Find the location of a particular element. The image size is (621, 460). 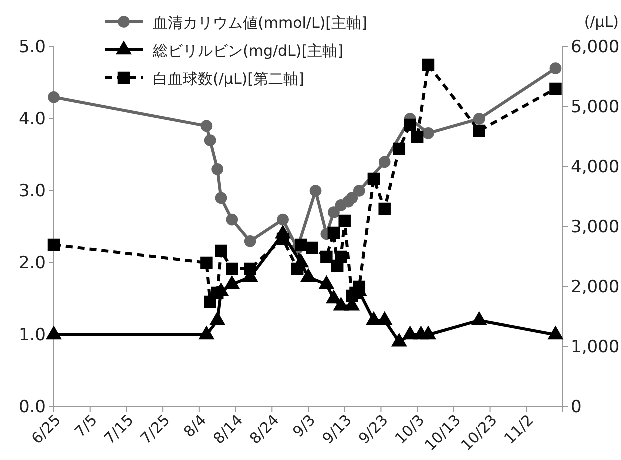

y2-tick-label: 2,000 is located at coordinates (595, 287).